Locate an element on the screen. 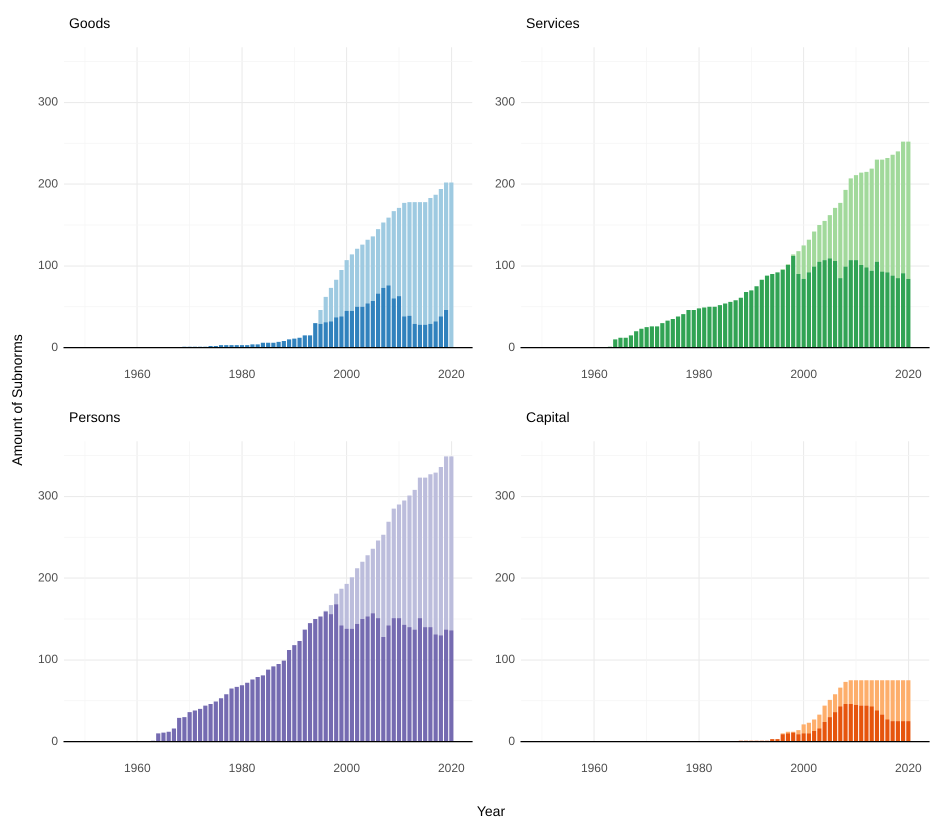 Image resolution: width=942 pixels, height=821 pixels. chart-title: Goods is located at coordinates (90, 23).